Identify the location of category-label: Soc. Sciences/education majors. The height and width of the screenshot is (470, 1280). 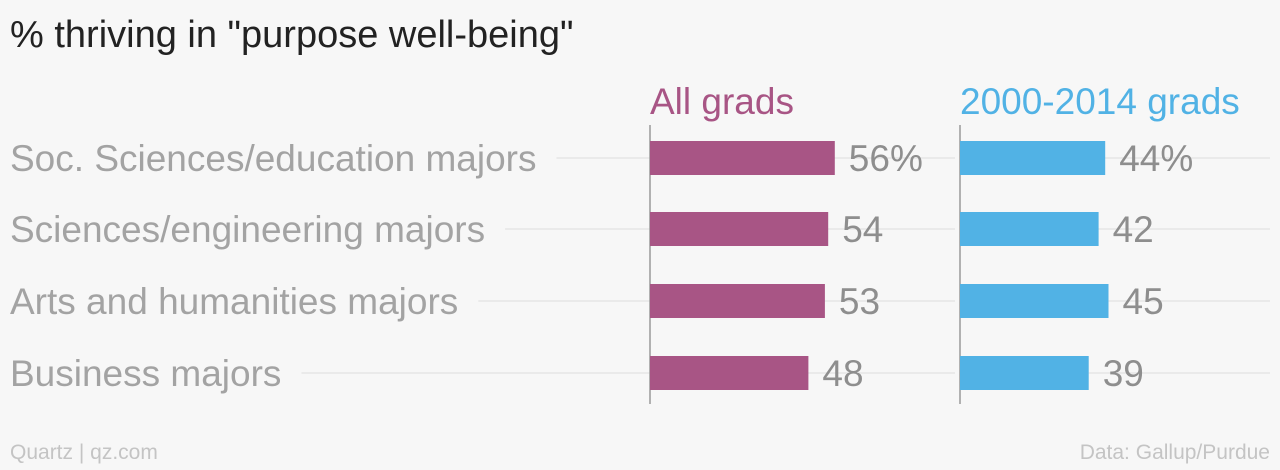
(273, 158).